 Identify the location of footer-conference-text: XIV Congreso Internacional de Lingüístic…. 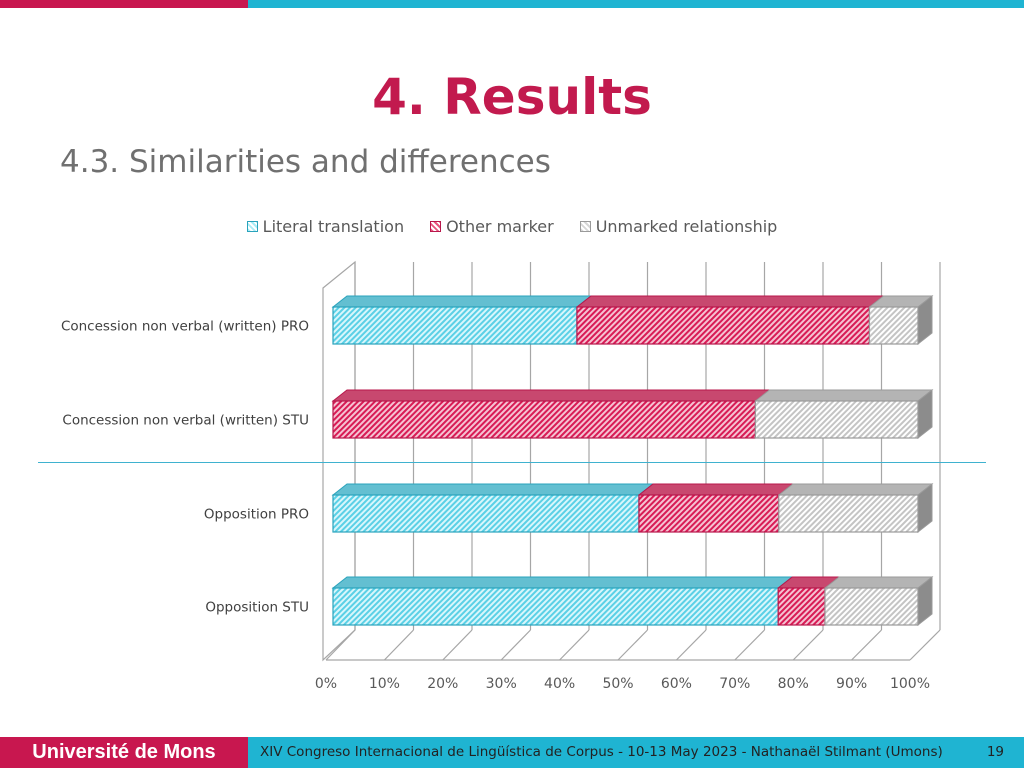
(601, 752).